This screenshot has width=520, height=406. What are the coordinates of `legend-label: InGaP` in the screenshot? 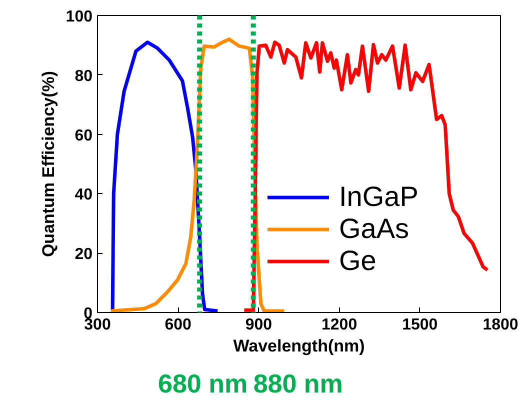 It's located at (378, 197).